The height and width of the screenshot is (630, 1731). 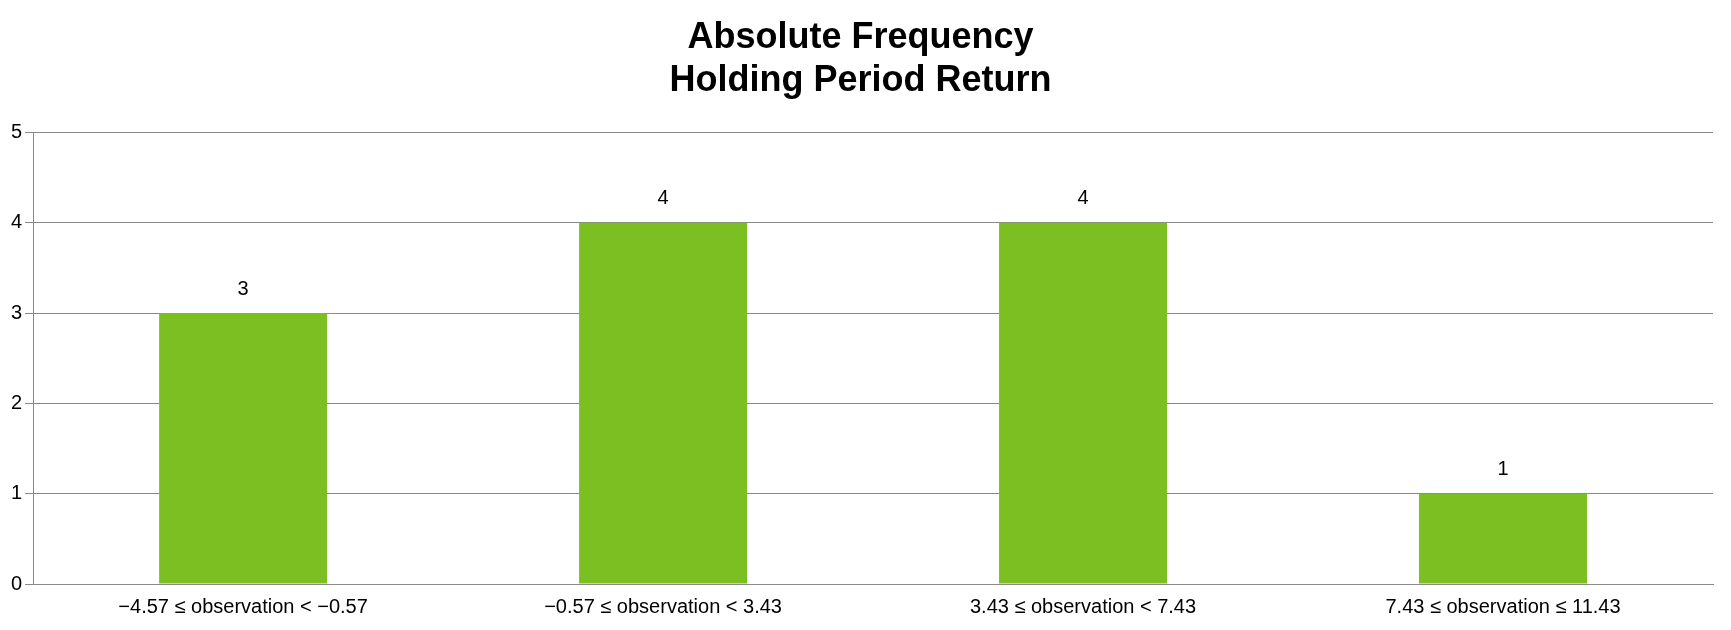 I want to click on y-tick-label: 3, so click(x=17, y=311).